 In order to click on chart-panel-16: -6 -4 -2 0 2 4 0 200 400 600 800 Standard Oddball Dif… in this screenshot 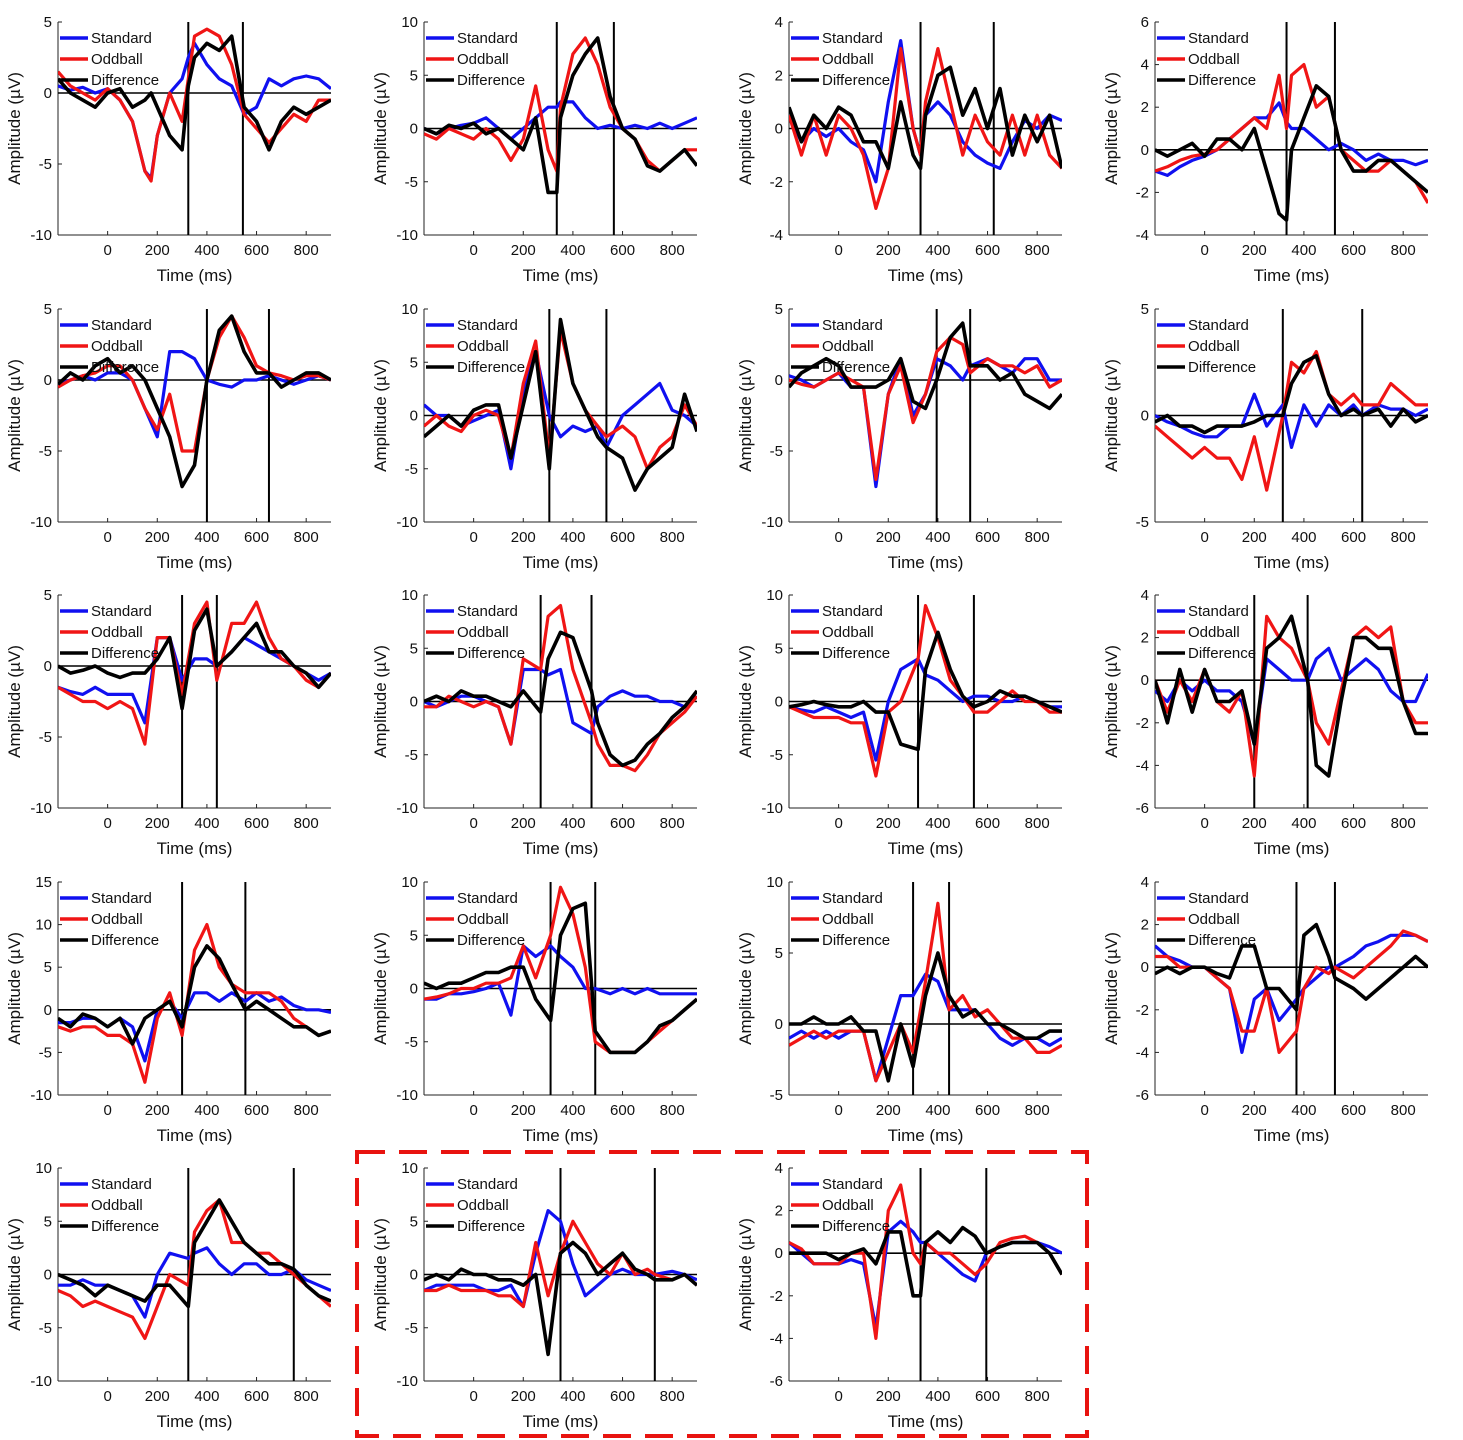, I will do `click(1265, 1009)`.